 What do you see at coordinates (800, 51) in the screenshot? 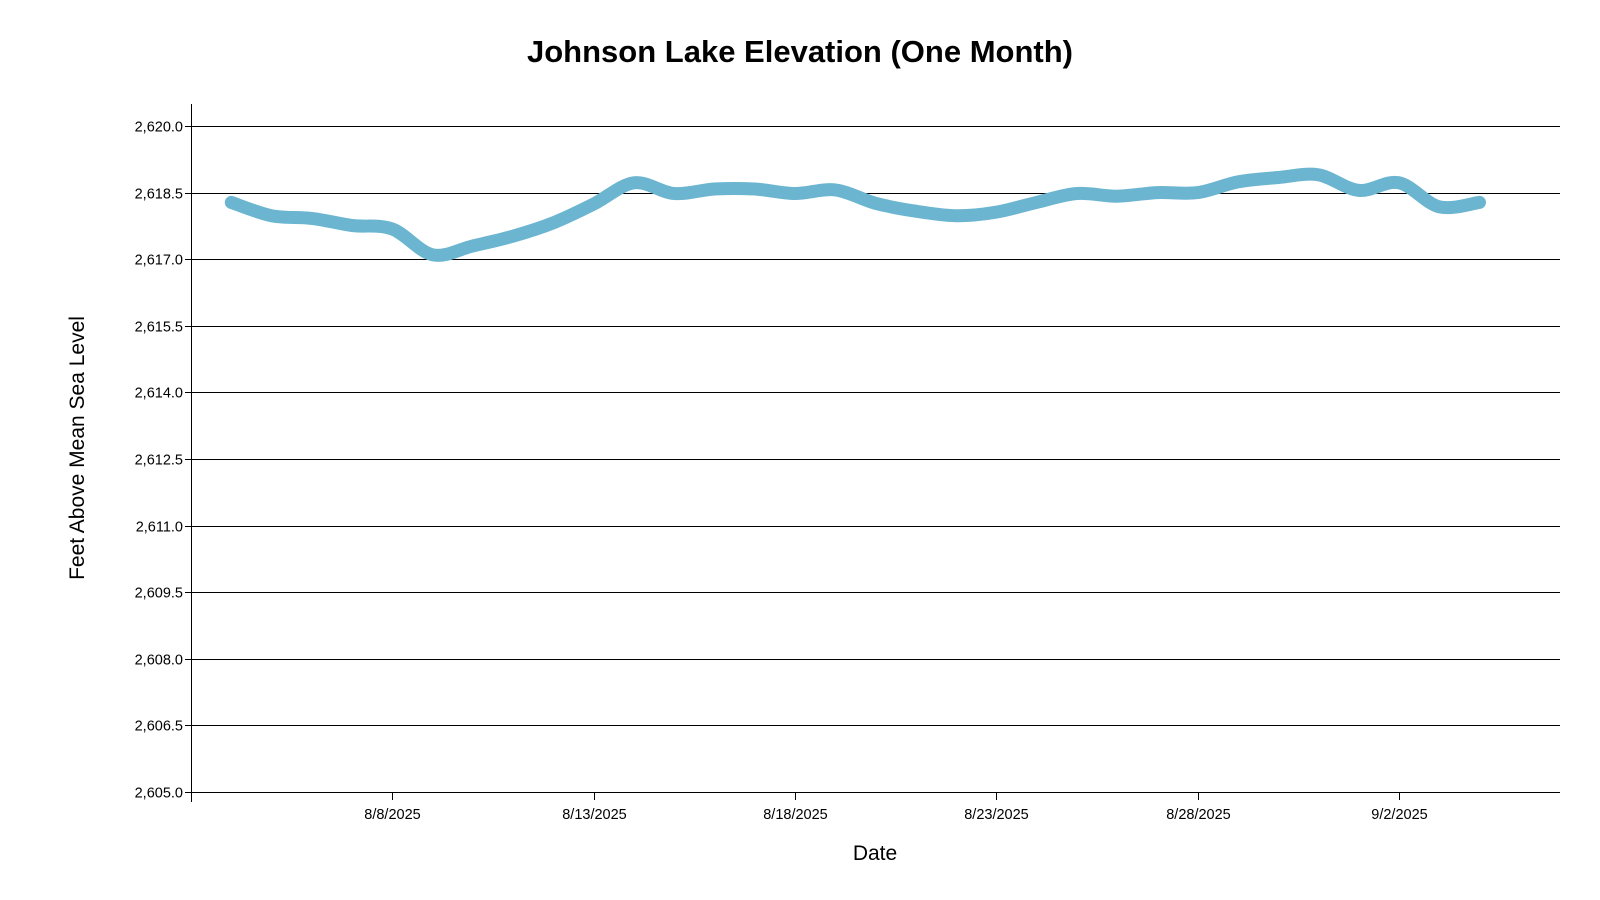
I see `chart-title: Johnson Lake Elevation (One Month)` at bounding box center [800, 51].